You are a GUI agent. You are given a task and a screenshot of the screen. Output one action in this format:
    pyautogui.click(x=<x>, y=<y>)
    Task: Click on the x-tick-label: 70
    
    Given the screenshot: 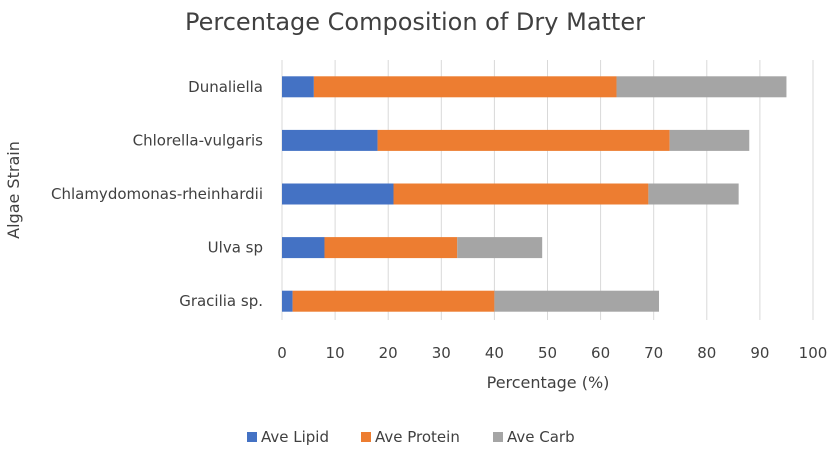 What is the action you would take?
    pyautogui.click(x=653, y=353)
    